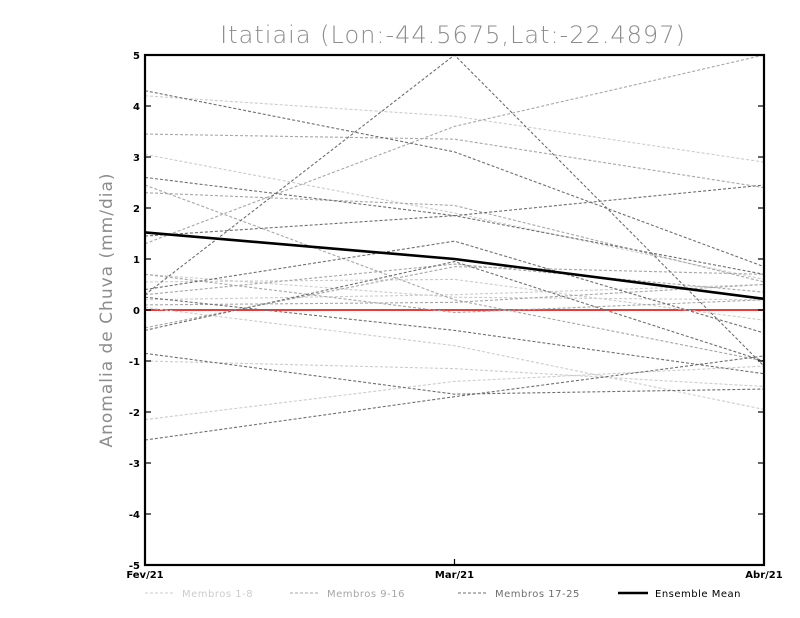 The width and height of the screenshot is (800, 618). I want to click on member-line-m7, so click(454, 358).